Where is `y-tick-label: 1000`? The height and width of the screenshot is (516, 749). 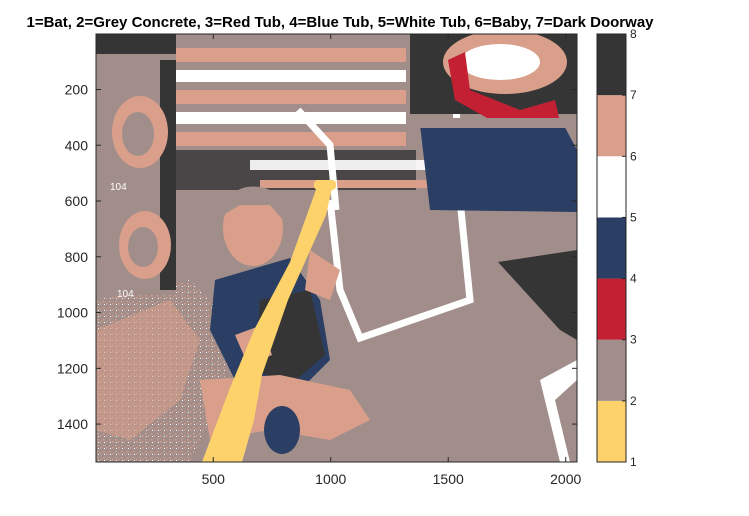
y-tick-label: 1000 is located at coordinates (72, 313).